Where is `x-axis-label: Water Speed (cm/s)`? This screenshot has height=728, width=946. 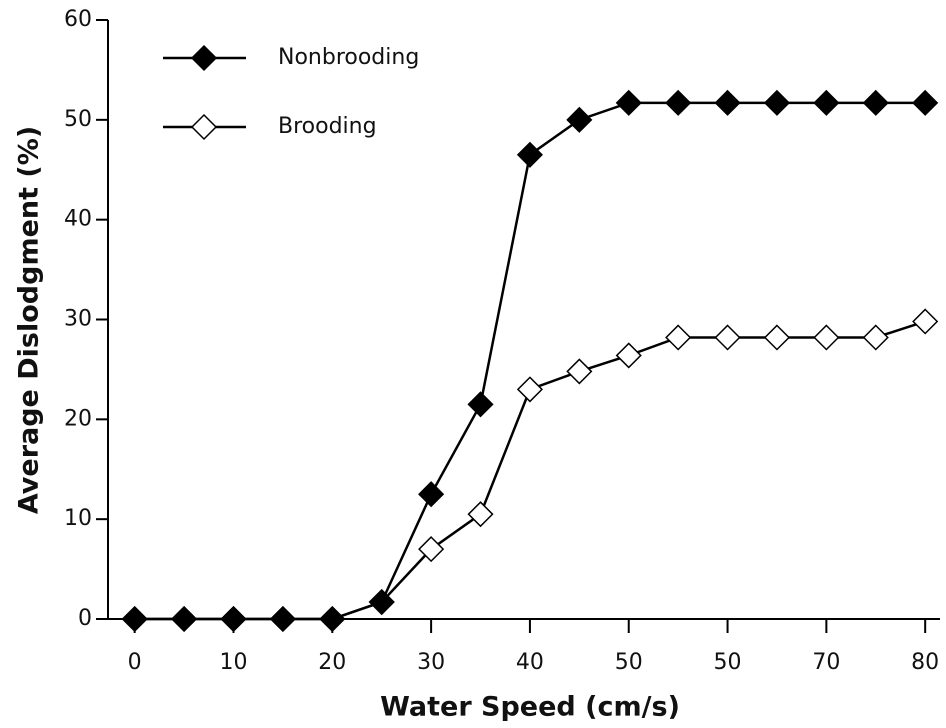 x-axis-label: Water Speed (cm/s) is located at coordinates (530, 707).